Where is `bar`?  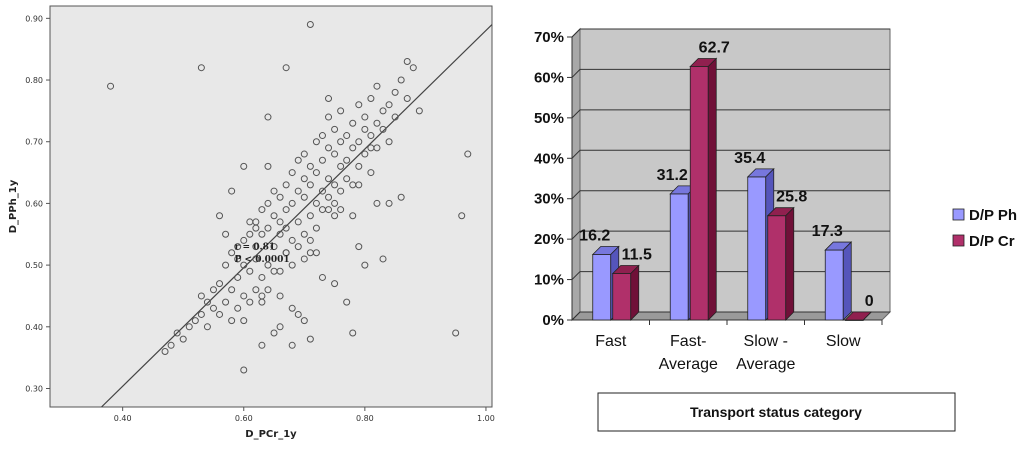
bar is located at coordinates (625, 292).